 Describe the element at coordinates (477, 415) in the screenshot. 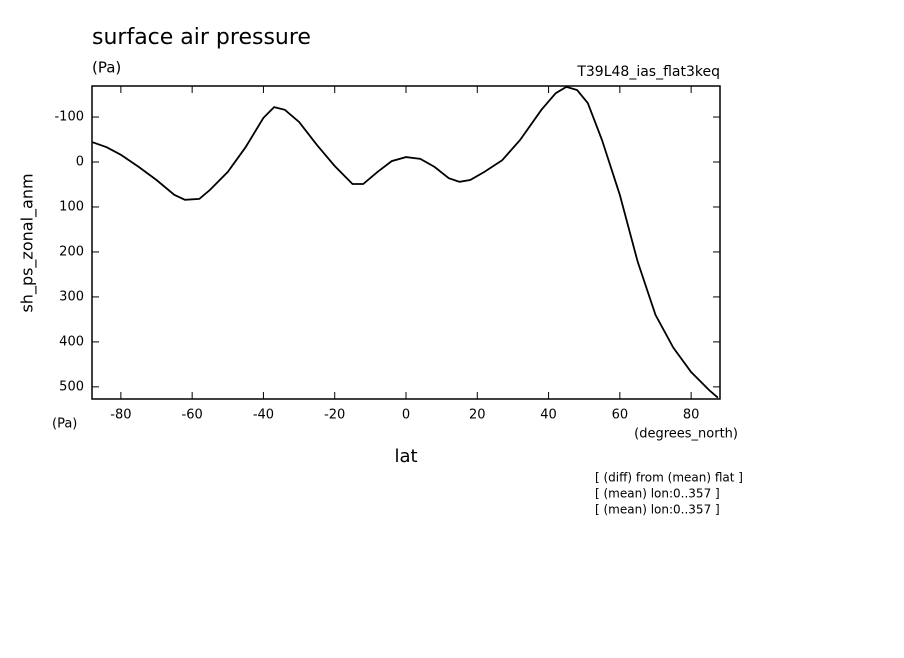

I see `x-tick-label: 20` at that location.